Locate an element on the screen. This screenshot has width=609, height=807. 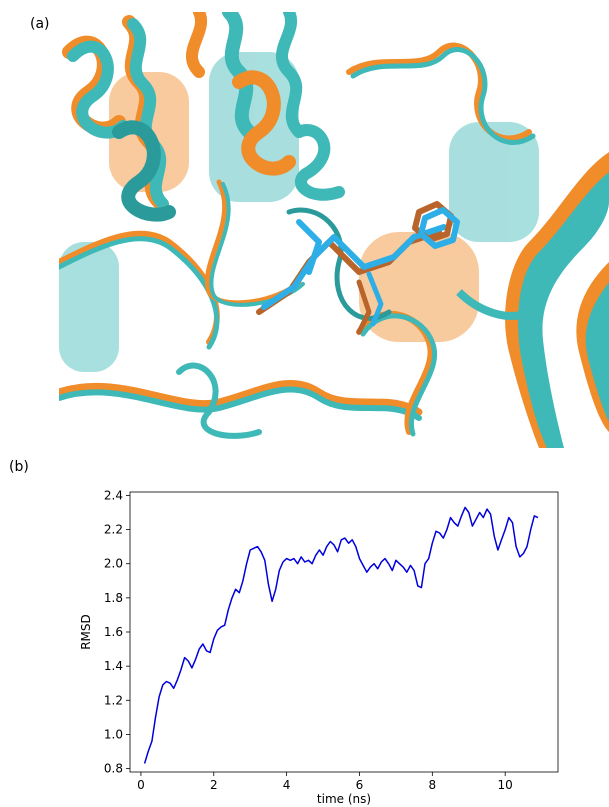
y-tick-label: 1.6 is located at coordinates (113, 632).